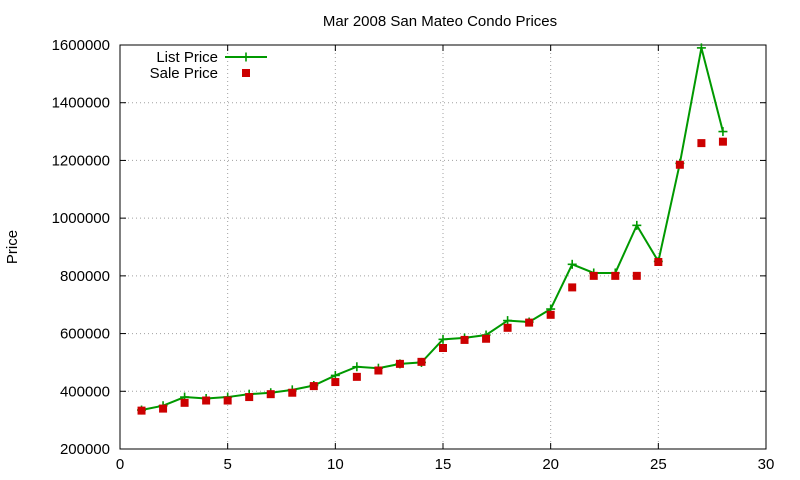 The image size is (800, 480). Describe the element at coordinates (440, 21) in the screenshot. I see `chart-title: Mar 2008 San Mateo Condo Prices` at that location.